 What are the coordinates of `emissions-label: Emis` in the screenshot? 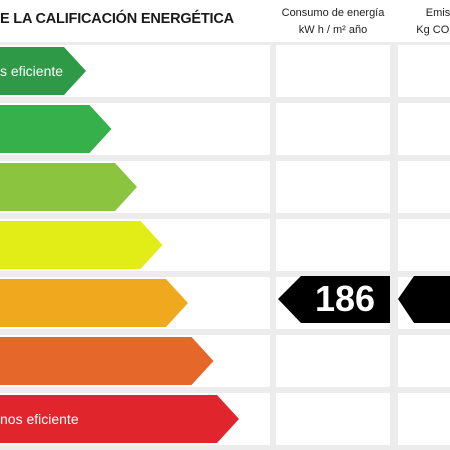 It's located at (437, 13).